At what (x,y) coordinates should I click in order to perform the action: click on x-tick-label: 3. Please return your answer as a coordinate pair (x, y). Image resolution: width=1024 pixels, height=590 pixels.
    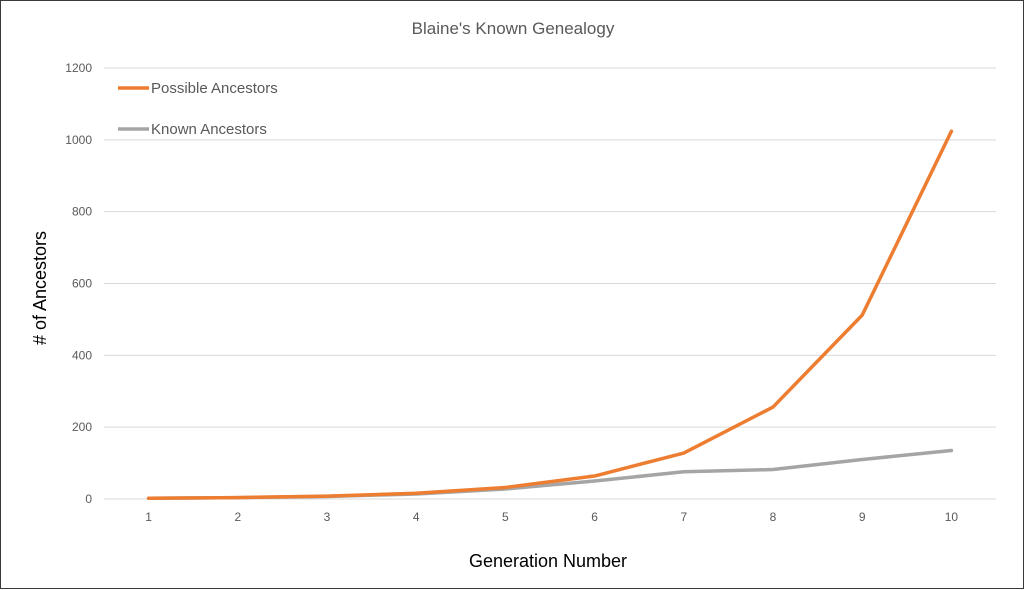
    Looking at the image, I should click on (327, 517).